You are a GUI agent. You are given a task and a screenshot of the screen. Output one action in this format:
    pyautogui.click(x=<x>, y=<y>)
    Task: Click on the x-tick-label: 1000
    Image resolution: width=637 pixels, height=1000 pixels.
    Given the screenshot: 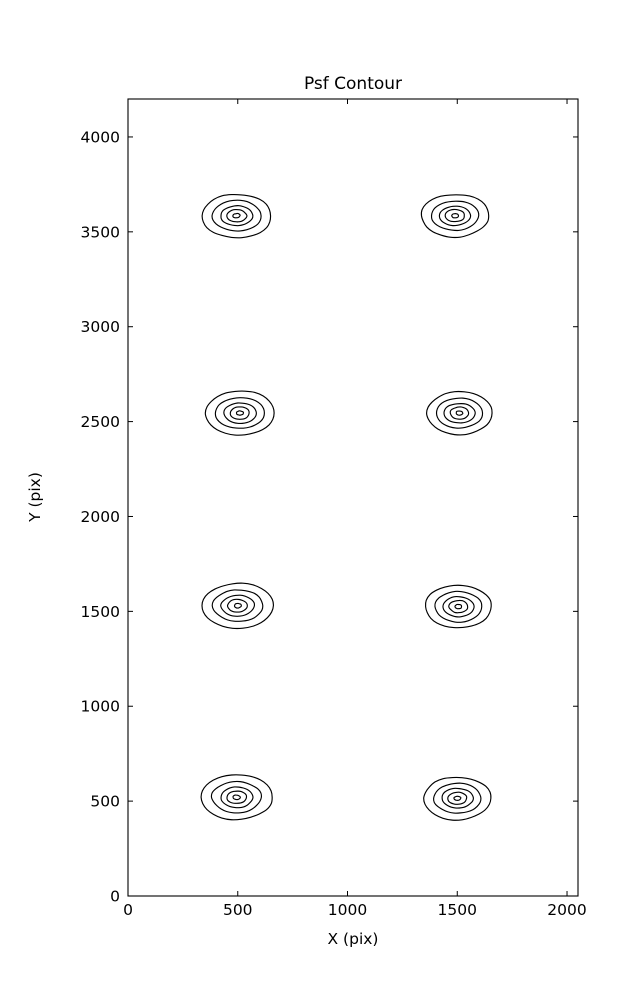 What is the action you would take?
    pyautogui.click(x=347, y=910)
    